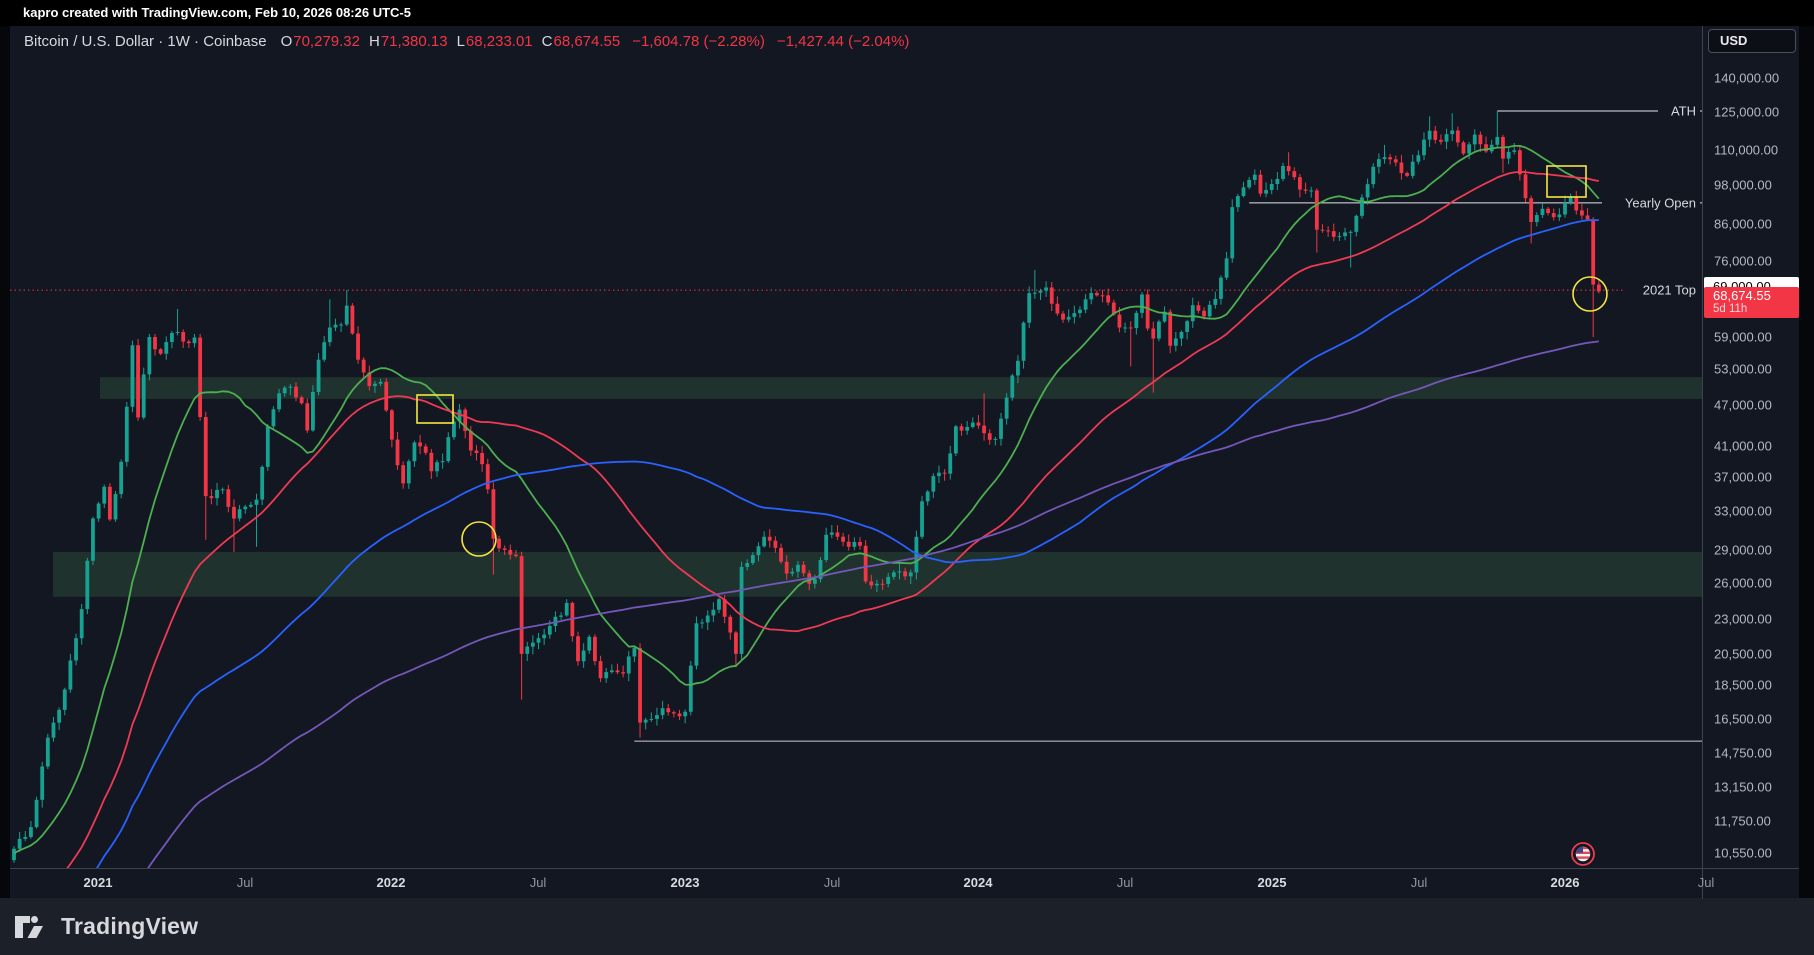  I want to click on tradingview-logo-icon, so click(32, 927).